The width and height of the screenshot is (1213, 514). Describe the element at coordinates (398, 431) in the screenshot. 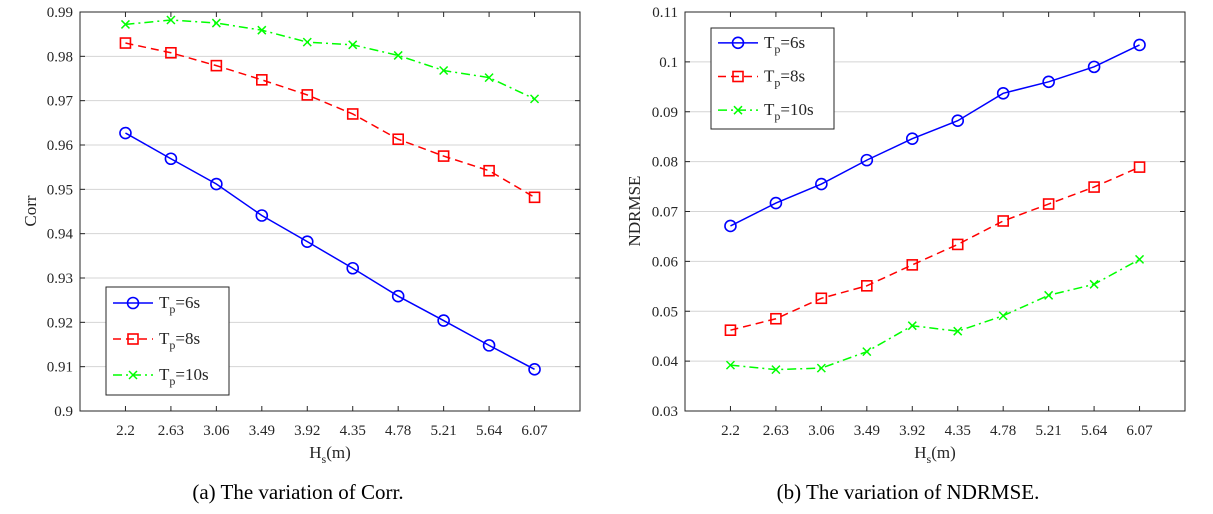

I see `x-tick-label: 4.78` at that location.